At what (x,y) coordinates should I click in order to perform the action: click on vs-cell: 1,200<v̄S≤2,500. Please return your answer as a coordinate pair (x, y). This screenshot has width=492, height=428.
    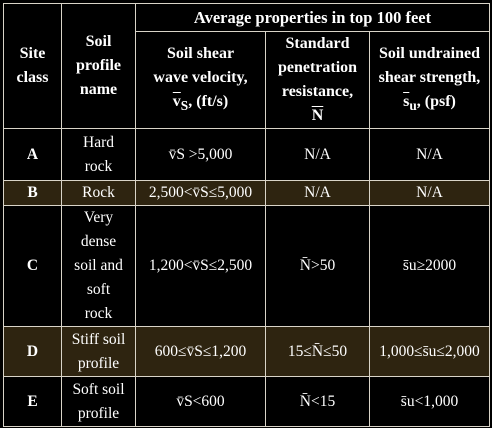
    Looking at the image, I should click on (200, 266).